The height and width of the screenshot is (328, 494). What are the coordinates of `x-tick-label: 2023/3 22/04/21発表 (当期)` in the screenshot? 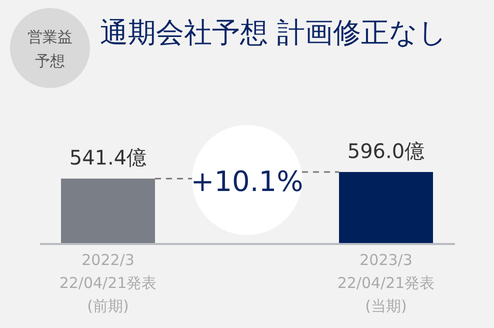 It's located at (386, 283).